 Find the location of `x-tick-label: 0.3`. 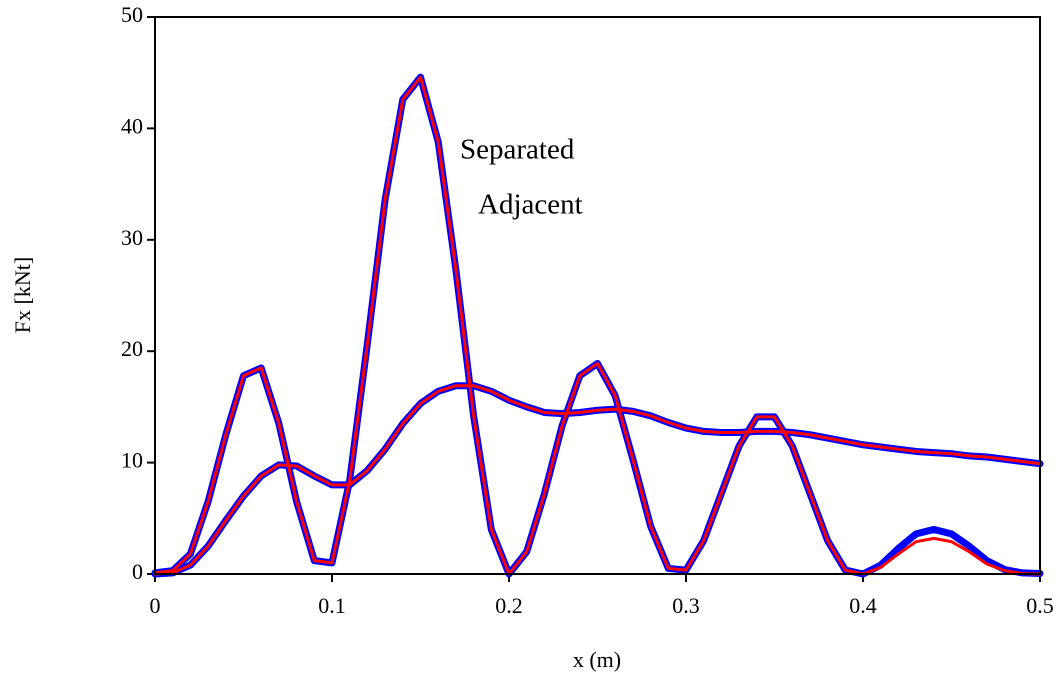

x-tick-label: 0.3 is located at coordinates (686, 605).